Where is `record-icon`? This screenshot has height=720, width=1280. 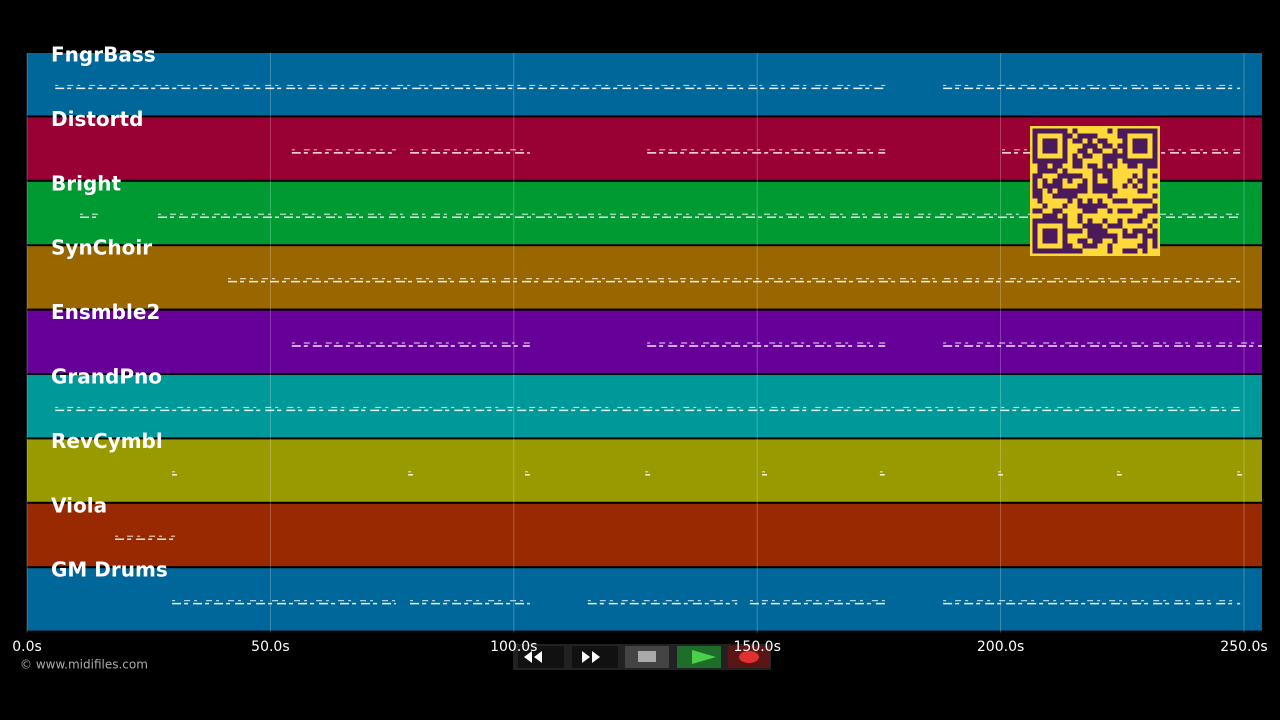
record-icon is located at coordinates (749, 657).